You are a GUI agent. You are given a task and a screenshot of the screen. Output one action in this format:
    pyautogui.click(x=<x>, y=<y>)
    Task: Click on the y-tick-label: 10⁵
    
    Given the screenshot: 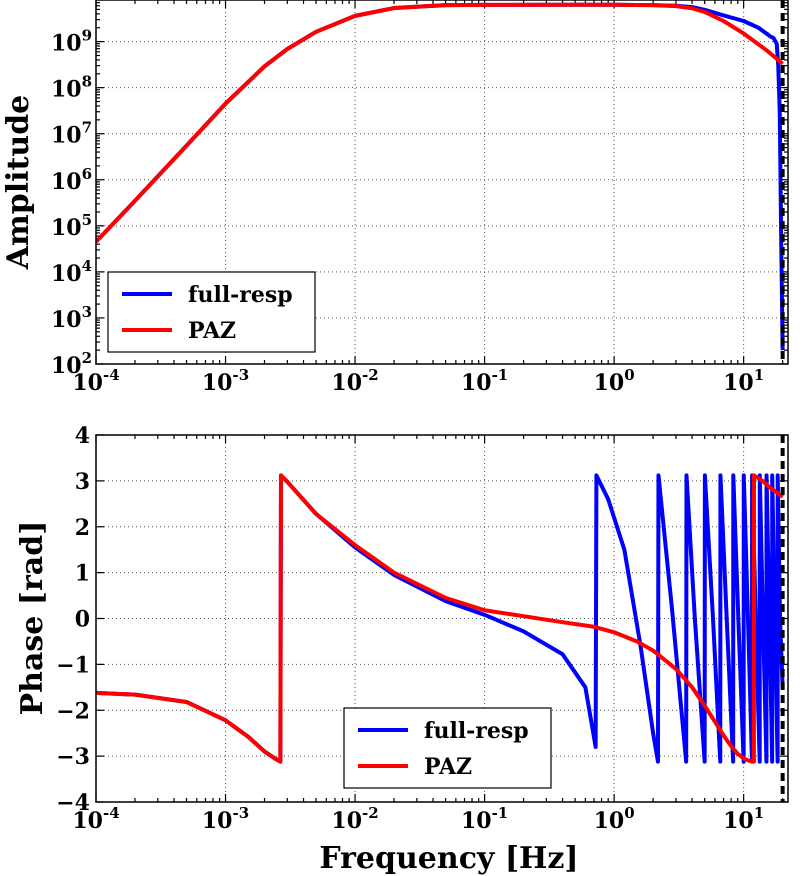 What is the action you would take?
    pyautogui.click(x=71, y=226)
    